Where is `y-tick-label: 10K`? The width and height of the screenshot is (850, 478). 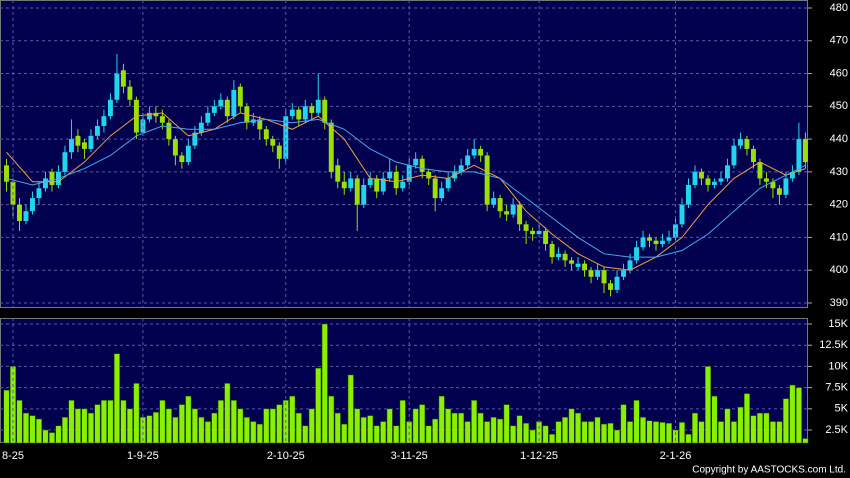
y-tick-label: 10K is located at coordinates (838, 366).